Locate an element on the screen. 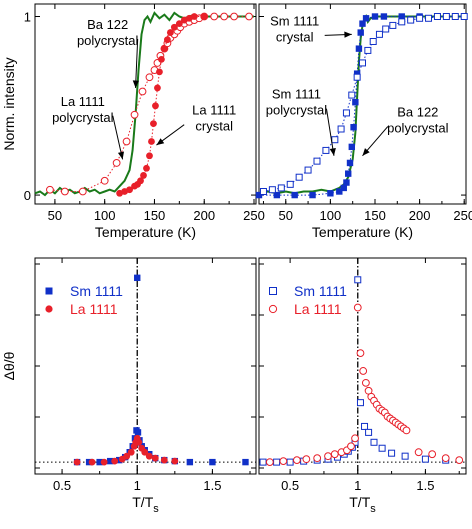 The width and height of the screenshot is (472, 529). x-tick-label: 100 is located at coordinates (105, 215).